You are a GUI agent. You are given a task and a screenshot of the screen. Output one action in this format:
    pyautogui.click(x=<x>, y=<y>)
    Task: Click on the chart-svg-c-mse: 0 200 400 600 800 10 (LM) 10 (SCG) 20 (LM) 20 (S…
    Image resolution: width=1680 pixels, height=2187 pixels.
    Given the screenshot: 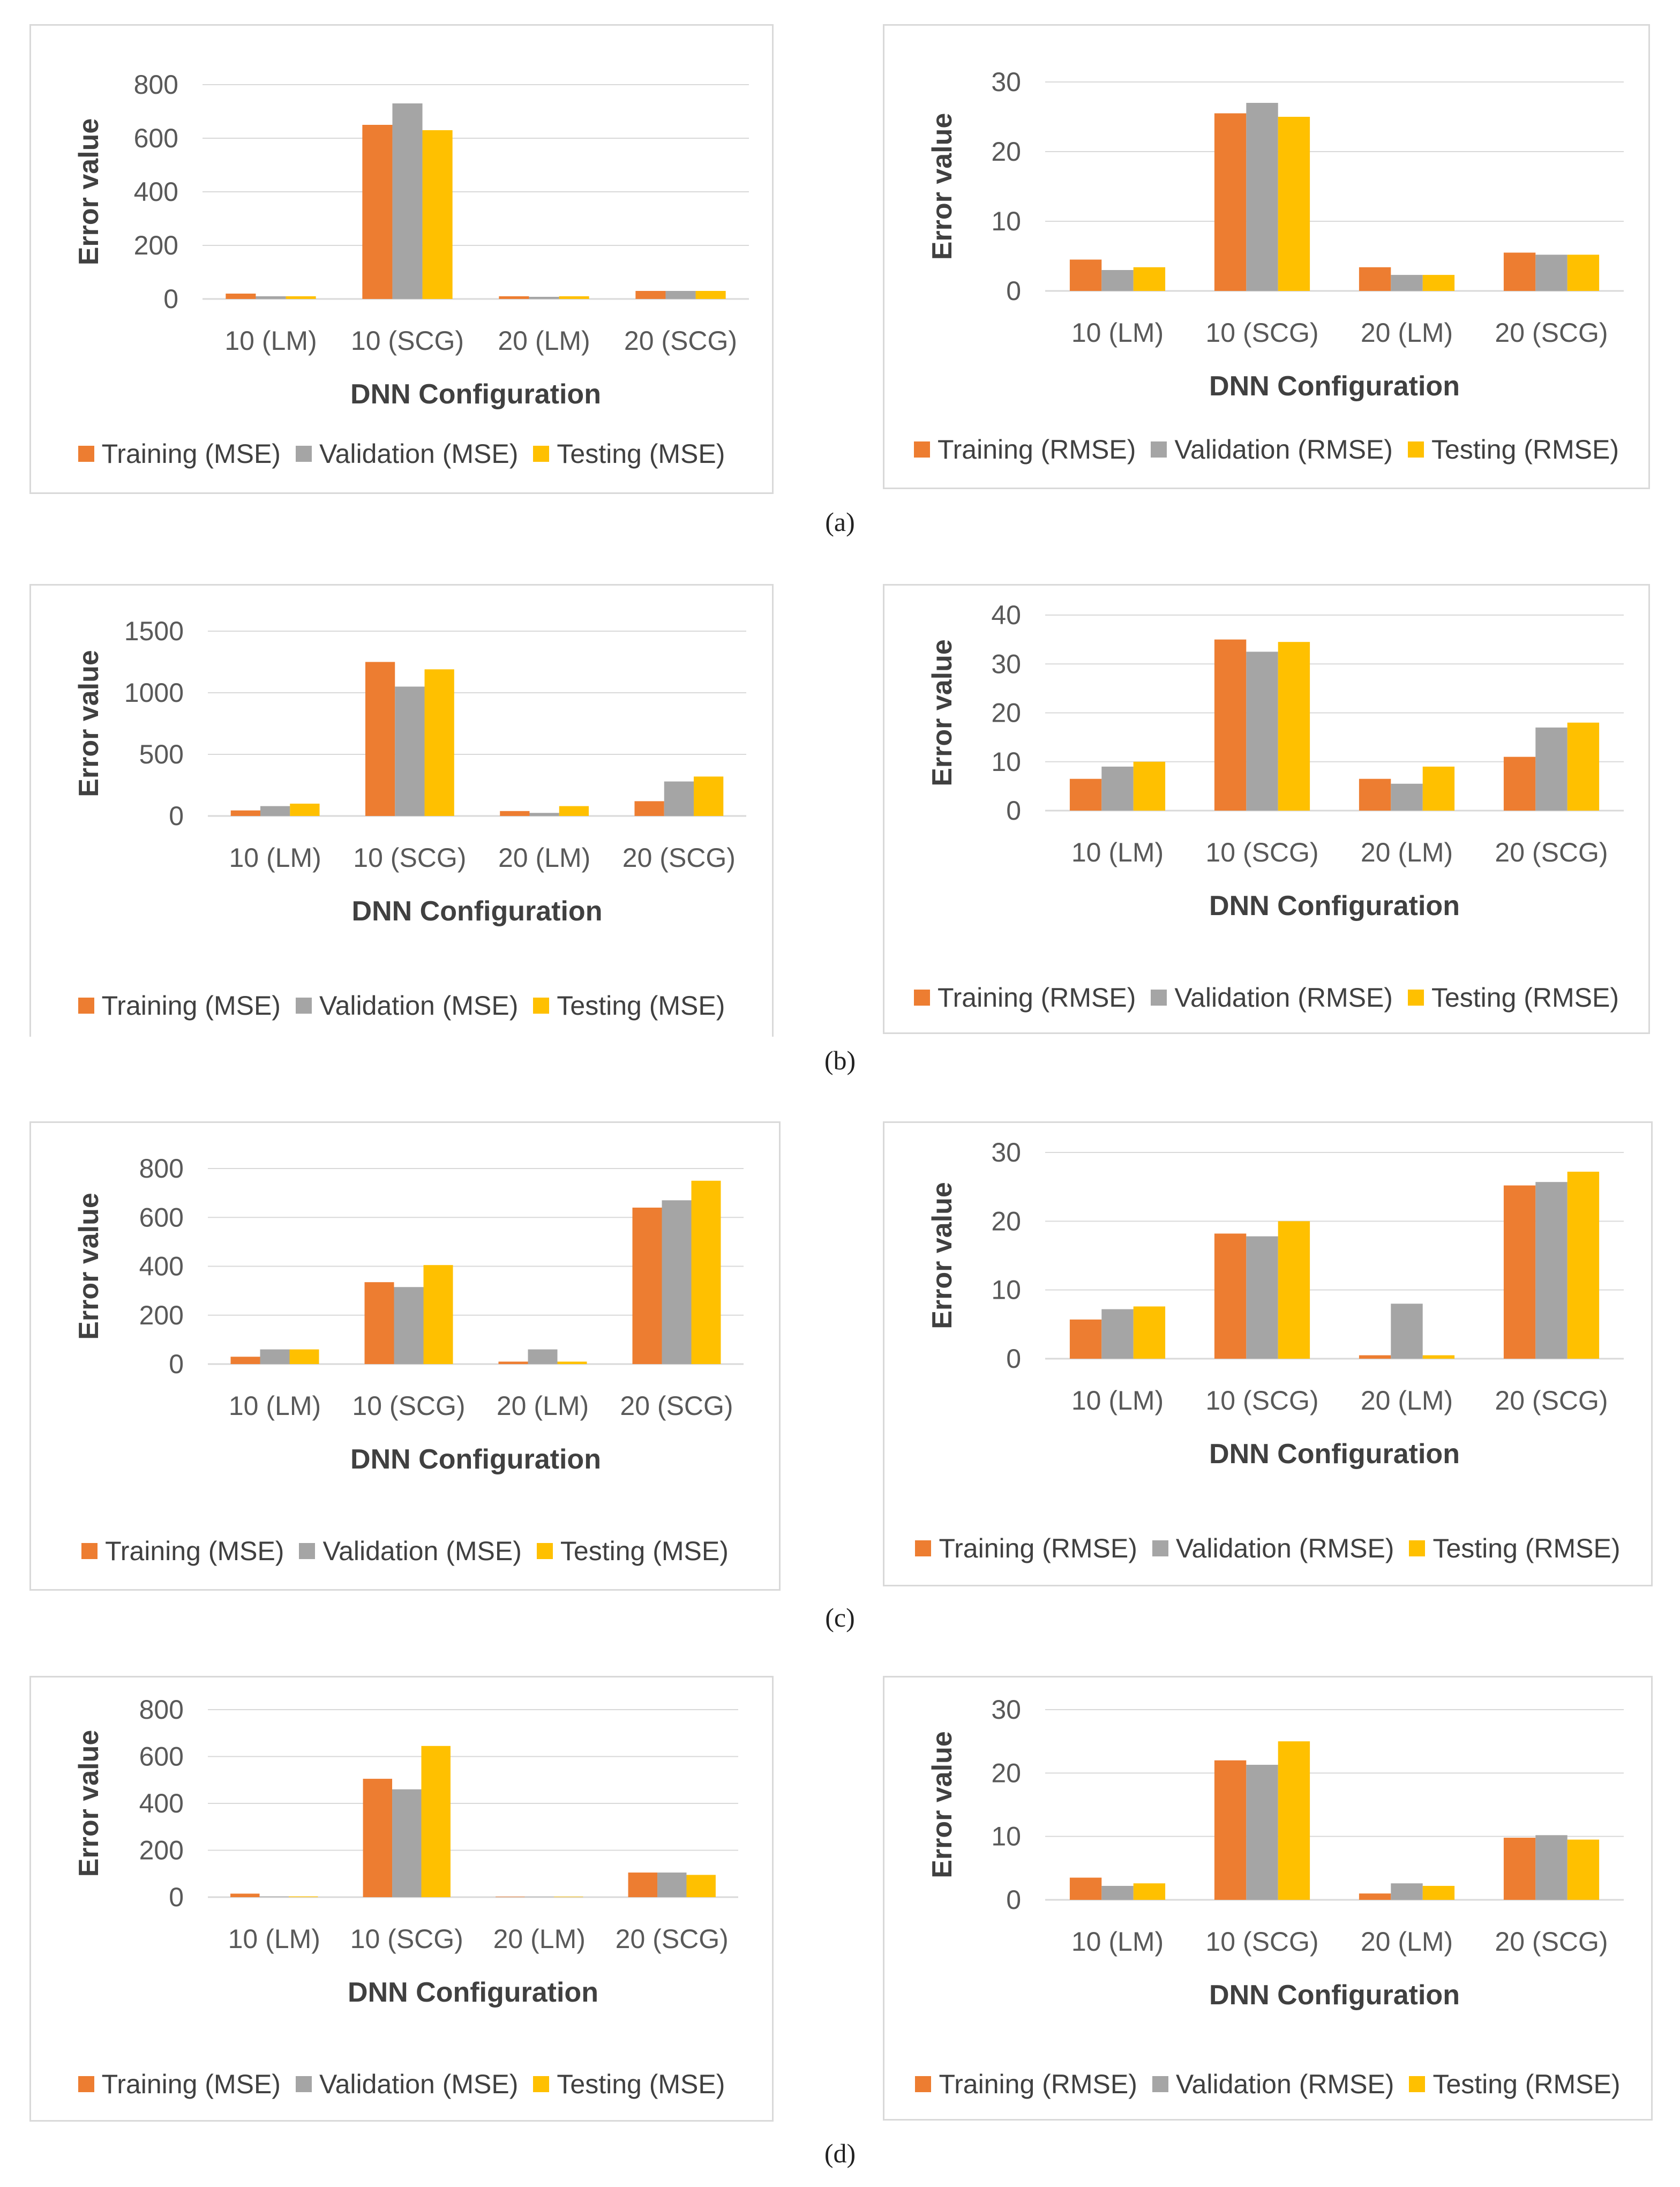 What is the action you would take?
    pyautogui.click(x=408, y=1314)
    